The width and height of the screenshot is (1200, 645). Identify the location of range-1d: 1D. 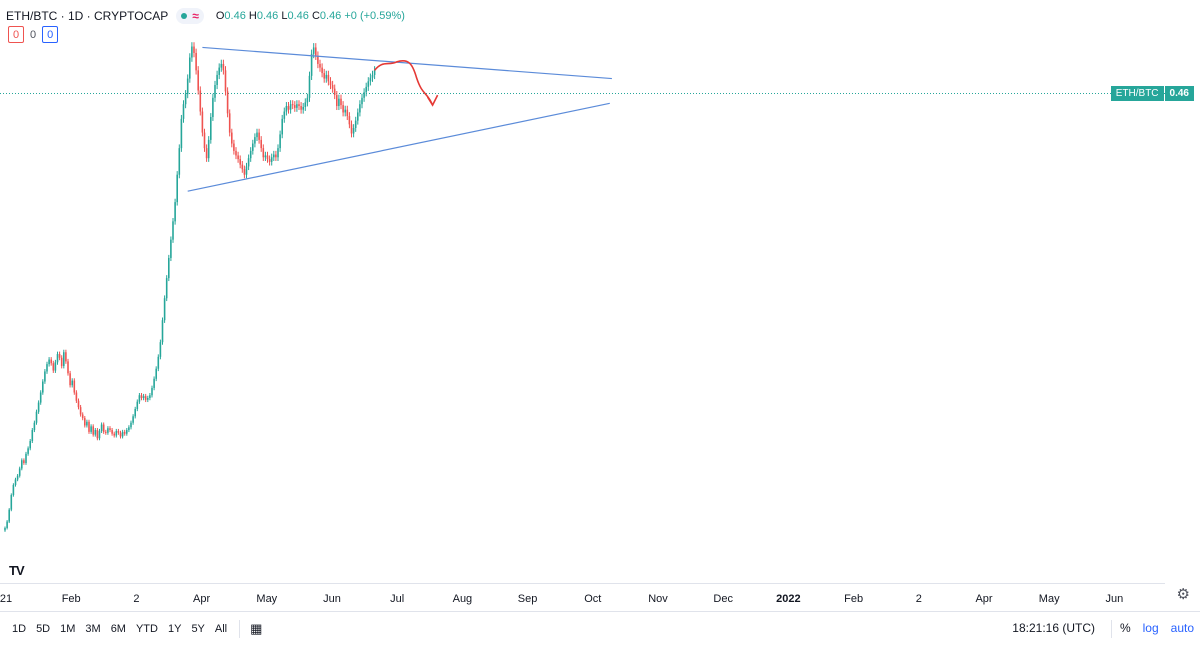
(19, 628).